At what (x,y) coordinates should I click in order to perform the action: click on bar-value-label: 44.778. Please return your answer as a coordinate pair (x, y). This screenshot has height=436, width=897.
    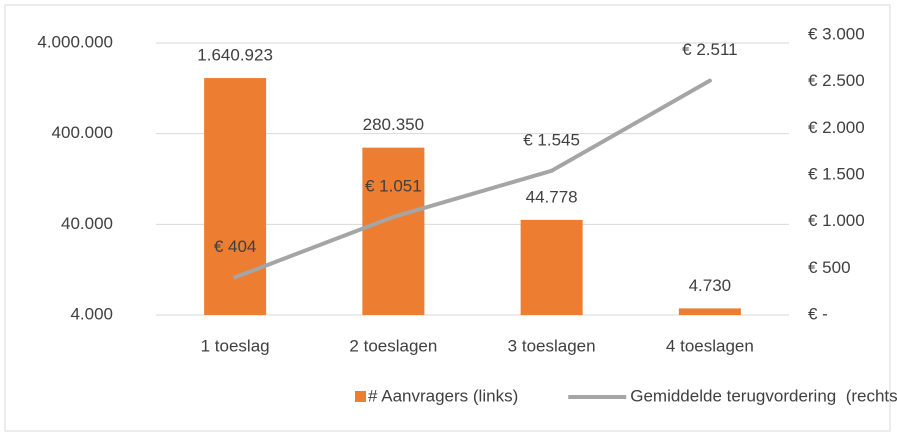
    Looking at the image, I should click on (552, 196).